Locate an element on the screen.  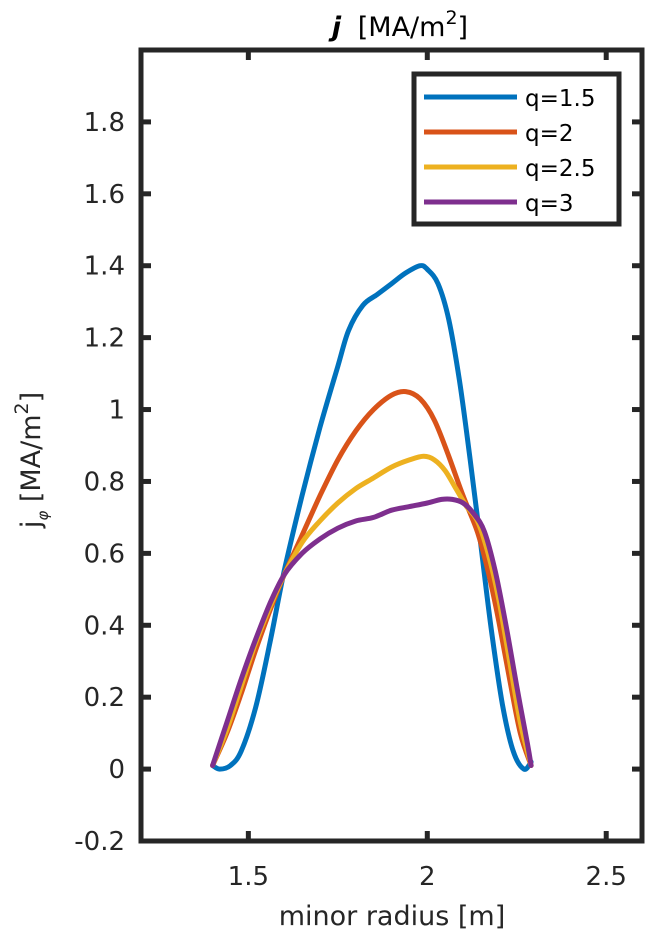
legend-items: q=1.5 q=2 q=2.5 q=3 is located at coordinates (509, 151).